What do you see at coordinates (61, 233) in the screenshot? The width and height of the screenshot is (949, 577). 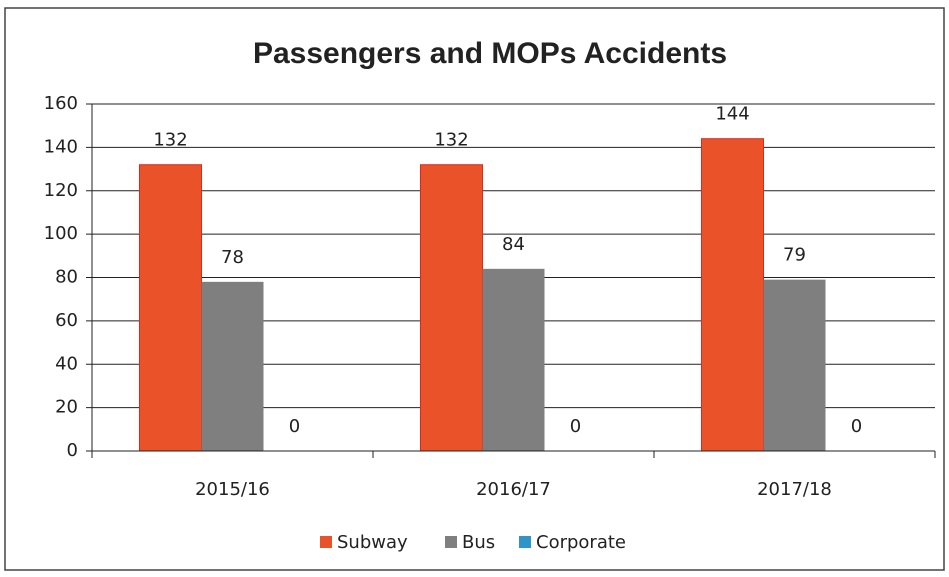 I see `y-tick-label: 100` at bounding box center [61, 233].